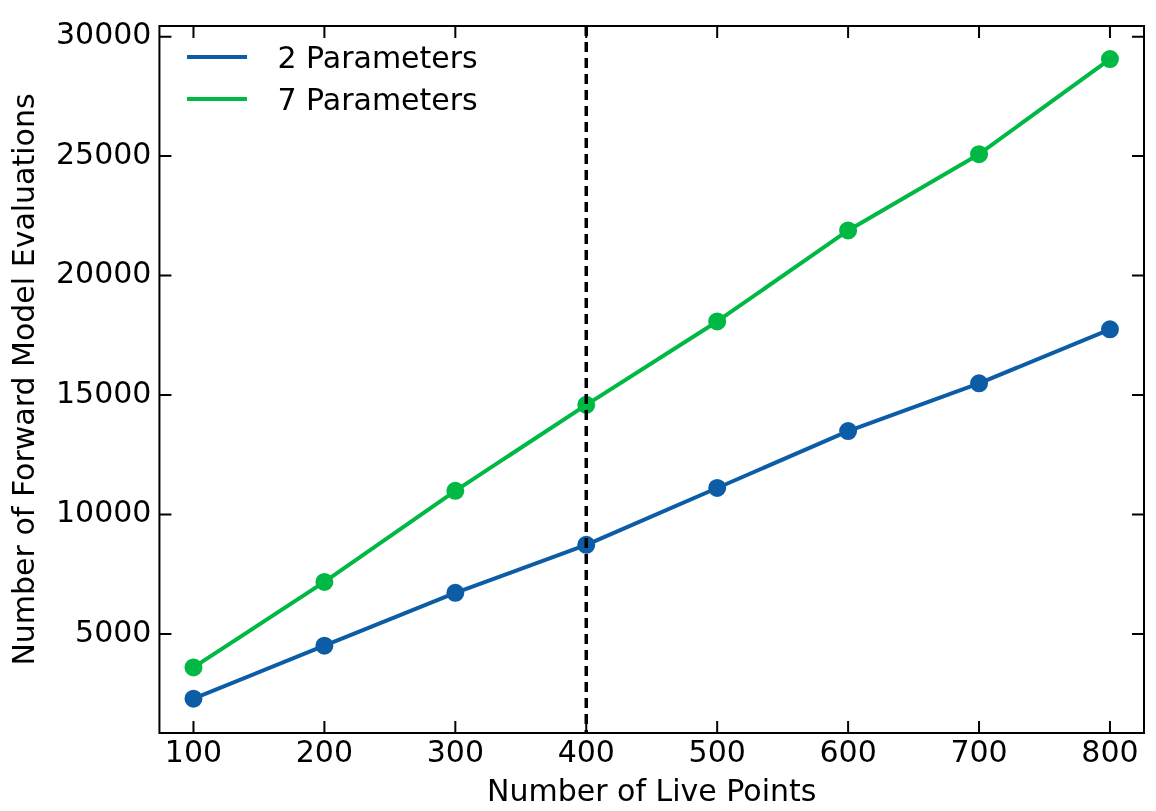  I want to click on y-tick-label: 25000, so click(104, 153).